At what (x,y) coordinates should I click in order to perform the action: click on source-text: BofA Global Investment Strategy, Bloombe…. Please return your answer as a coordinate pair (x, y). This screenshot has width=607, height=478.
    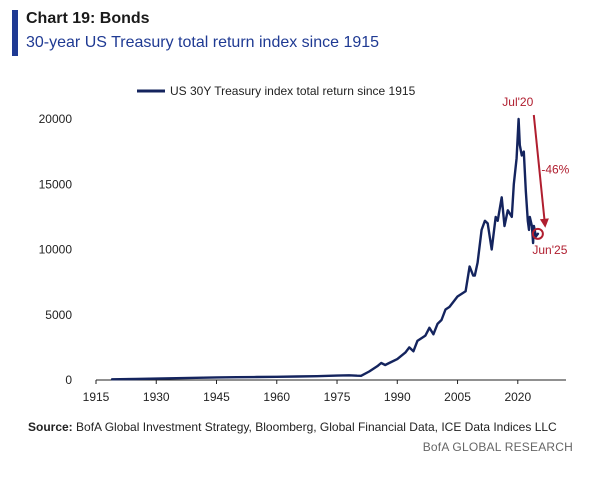
    Looking at the image, I should click on (314, 427).